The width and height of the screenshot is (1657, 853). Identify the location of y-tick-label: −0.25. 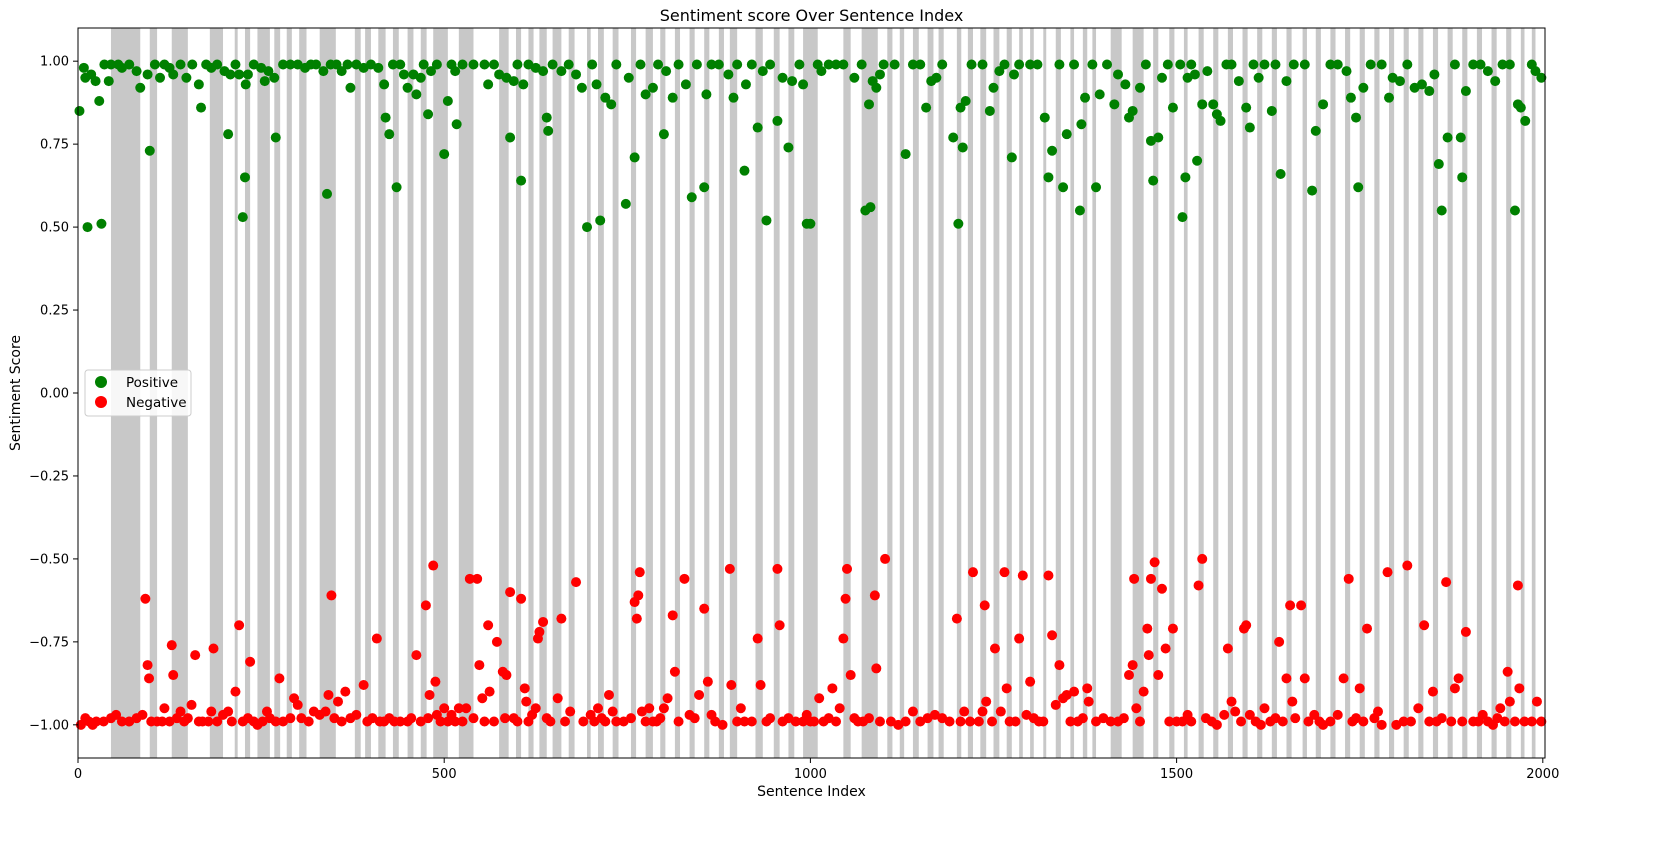
(49, 476).